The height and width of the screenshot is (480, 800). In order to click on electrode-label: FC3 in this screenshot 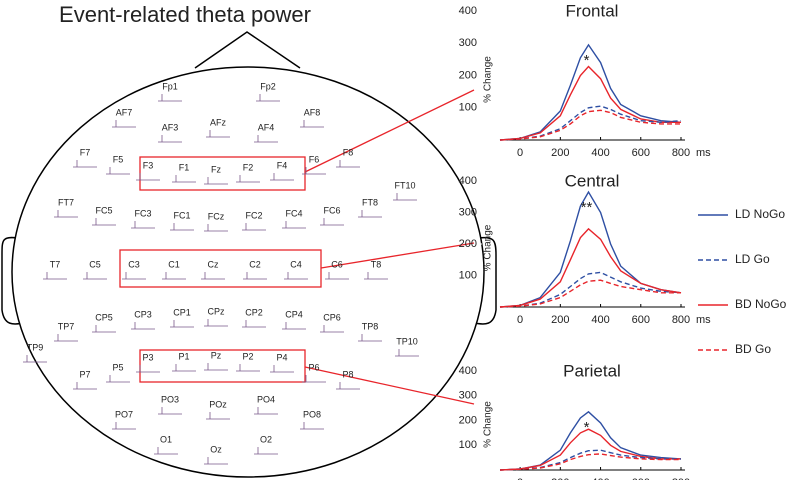, I will do `click(142, 213)`.